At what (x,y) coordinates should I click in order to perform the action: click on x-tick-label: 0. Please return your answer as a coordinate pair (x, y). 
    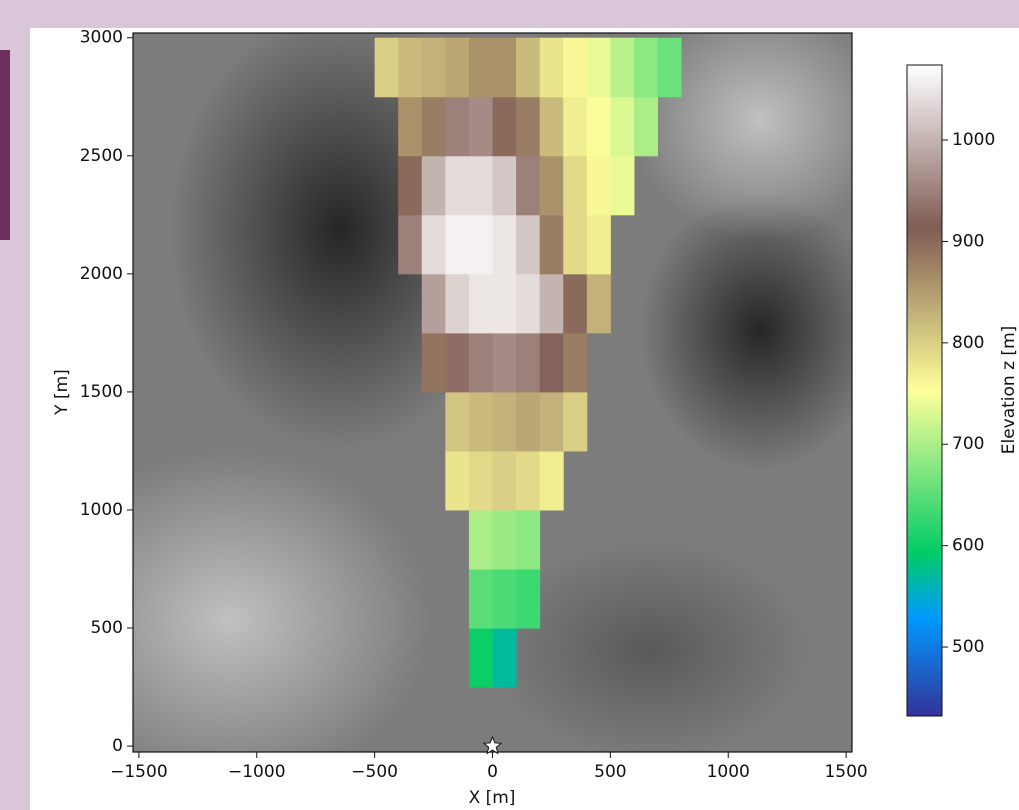
    Looking at the image, I should click on (492, 772).